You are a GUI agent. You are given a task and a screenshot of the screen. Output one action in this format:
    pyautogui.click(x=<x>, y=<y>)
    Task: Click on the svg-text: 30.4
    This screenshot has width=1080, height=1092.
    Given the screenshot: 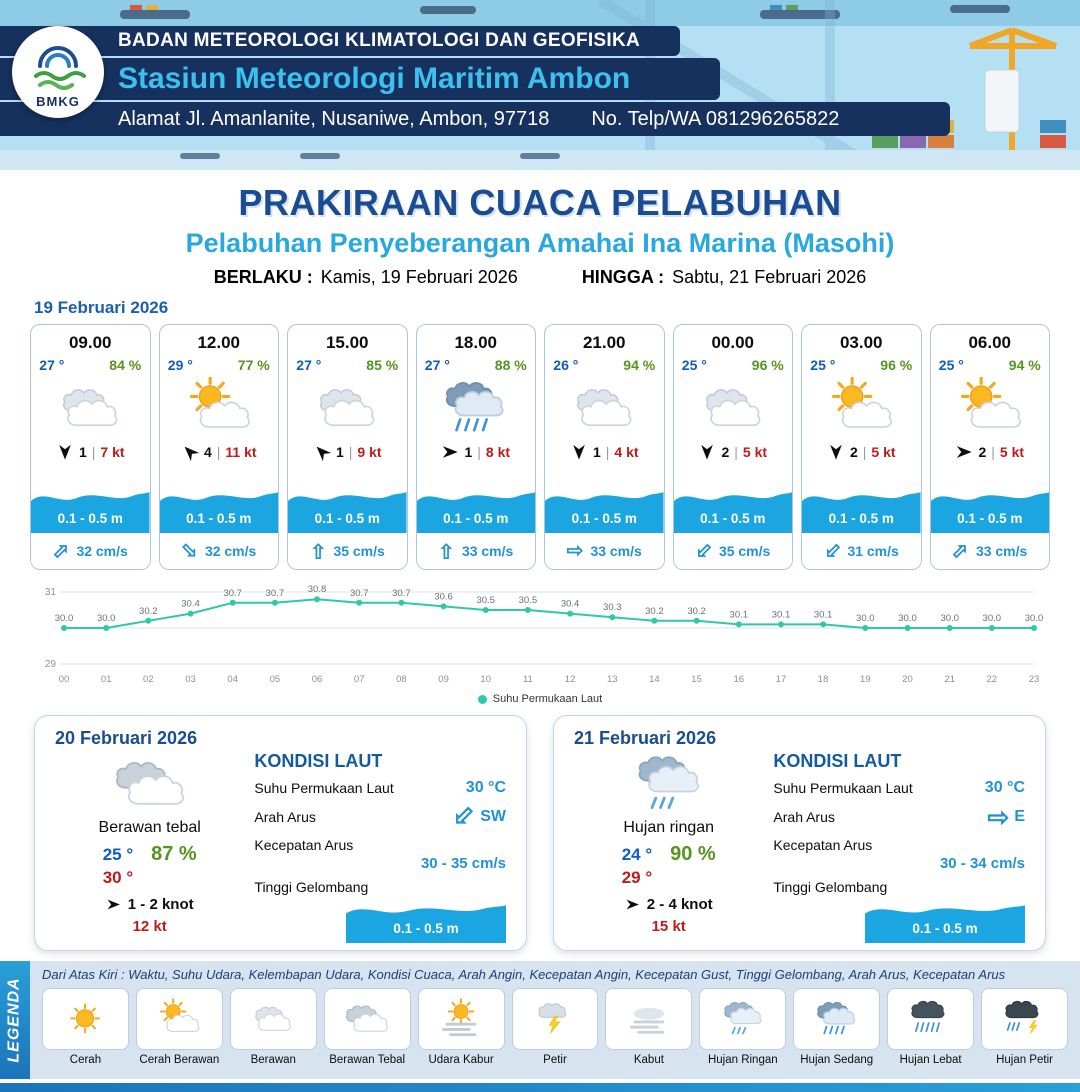 What is the action you would take?
    pyautogui.click(x=570, y=604)
    